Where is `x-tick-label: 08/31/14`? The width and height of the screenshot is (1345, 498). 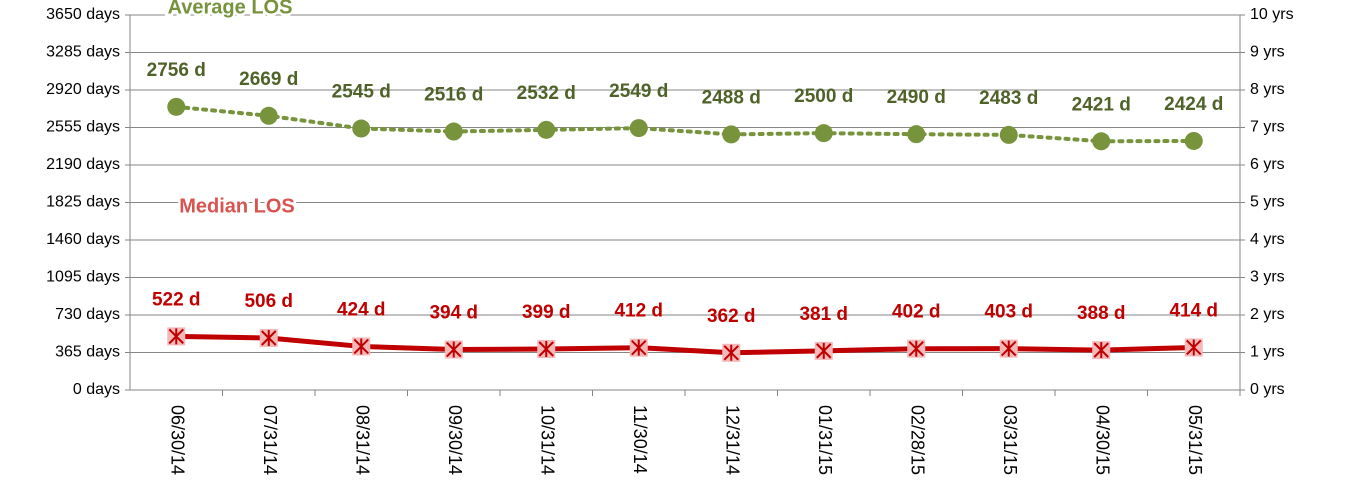
x-tick-label: 08/31/14 is located at coordinates (363, 440).